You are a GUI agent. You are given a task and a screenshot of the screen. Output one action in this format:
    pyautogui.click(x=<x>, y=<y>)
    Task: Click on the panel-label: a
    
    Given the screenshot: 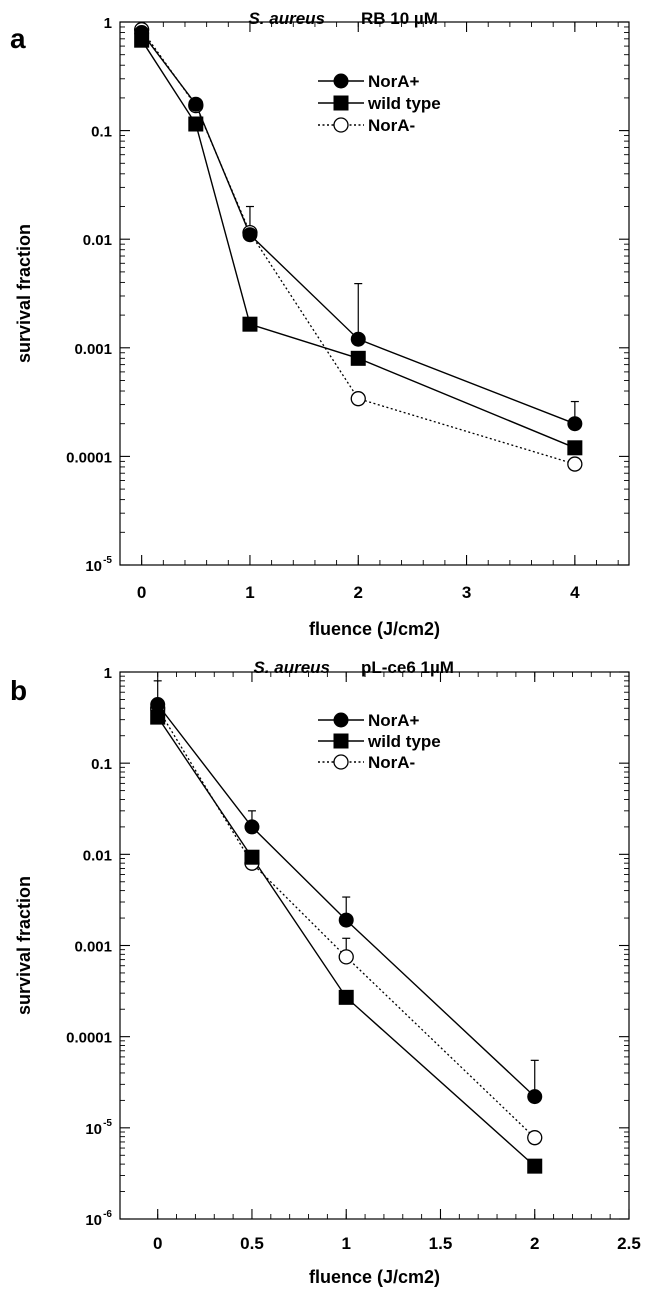 What is the action you would take?
    pyautogui.click(x=18, y=38)
    